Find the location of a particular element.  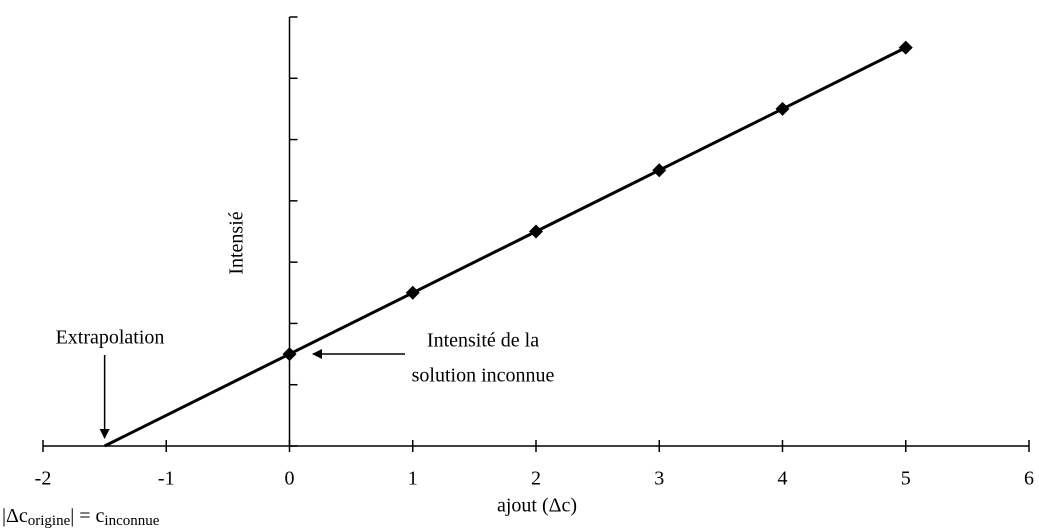

x-axis-label: ajout (Δc) is located at coordinates (537, 506).